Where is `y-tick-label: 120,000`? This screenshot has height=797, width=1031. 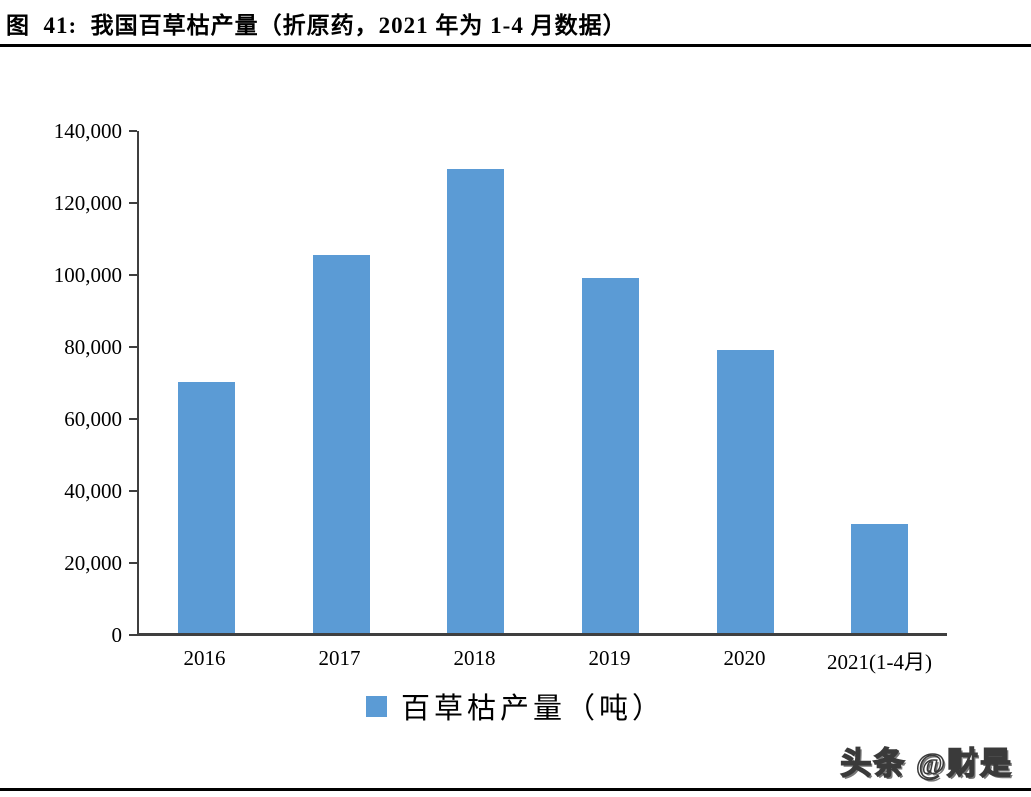
y-tick-label: 120,000 is located at coordinates (87, 203).